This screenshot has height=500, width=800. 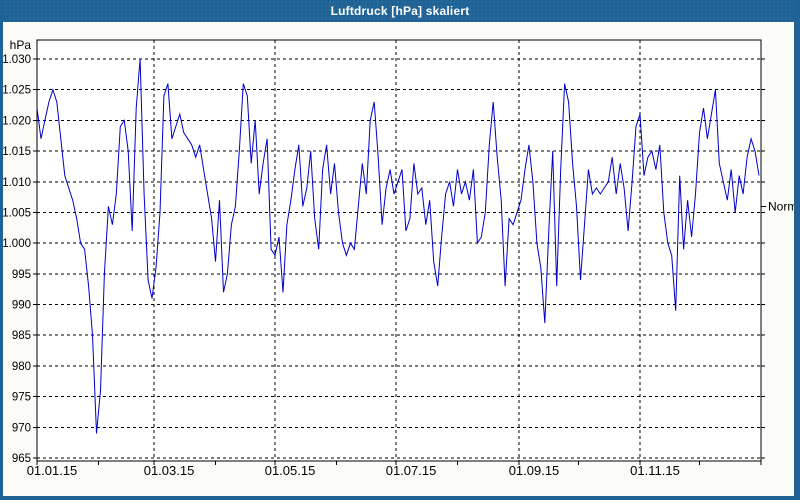 I want to click on y-tick-label: 1.000, so click(x=16, y=244).